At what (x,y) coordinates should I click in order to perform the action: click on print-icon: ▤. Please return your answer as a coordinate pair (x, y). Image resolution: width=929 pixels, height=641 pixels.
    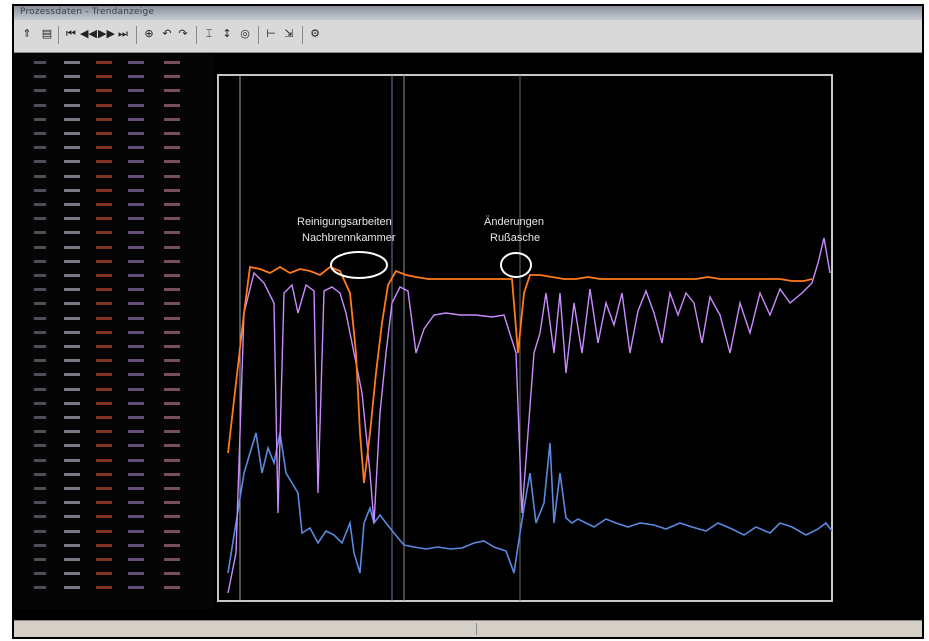
    Looking at the image, I should click on (47, 33).